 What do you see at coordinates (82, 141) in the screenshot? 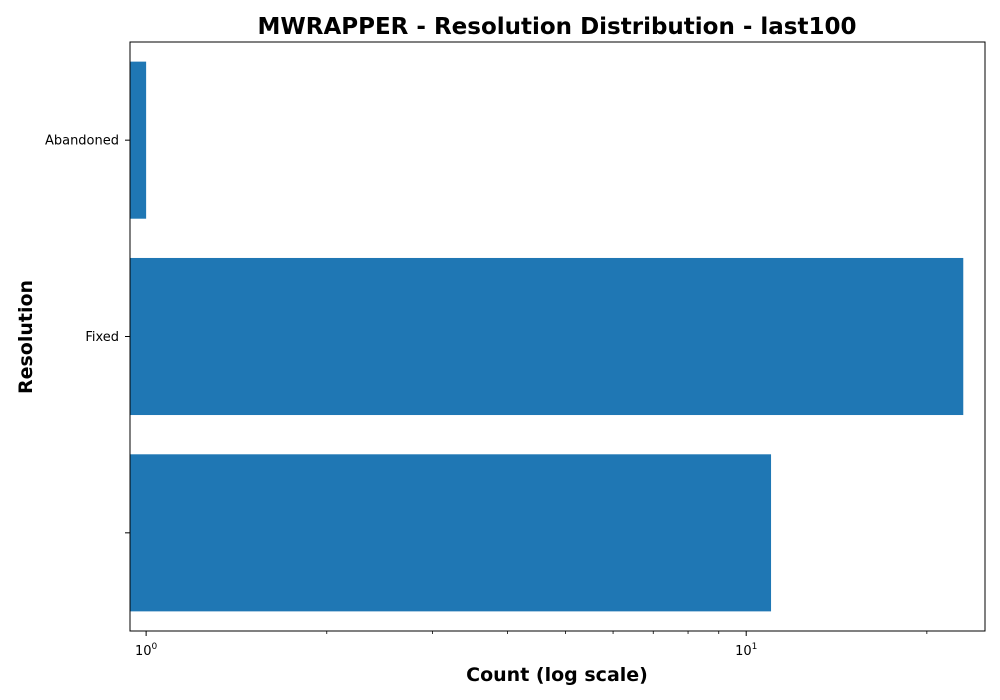
I see `y-tick-label: Abandoned` at bounding box center [82, 141].